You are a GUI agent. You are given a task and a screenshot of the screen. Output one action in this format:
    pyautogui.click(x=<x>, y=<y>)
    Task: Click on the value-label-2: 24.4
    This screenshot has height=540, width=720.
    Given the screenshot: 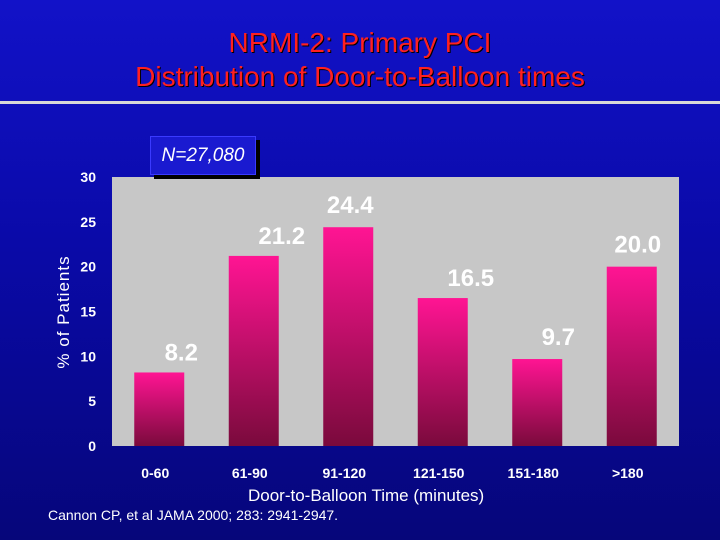 What is the action you would take?
    pyautogui.click(x=350, y=205)
    